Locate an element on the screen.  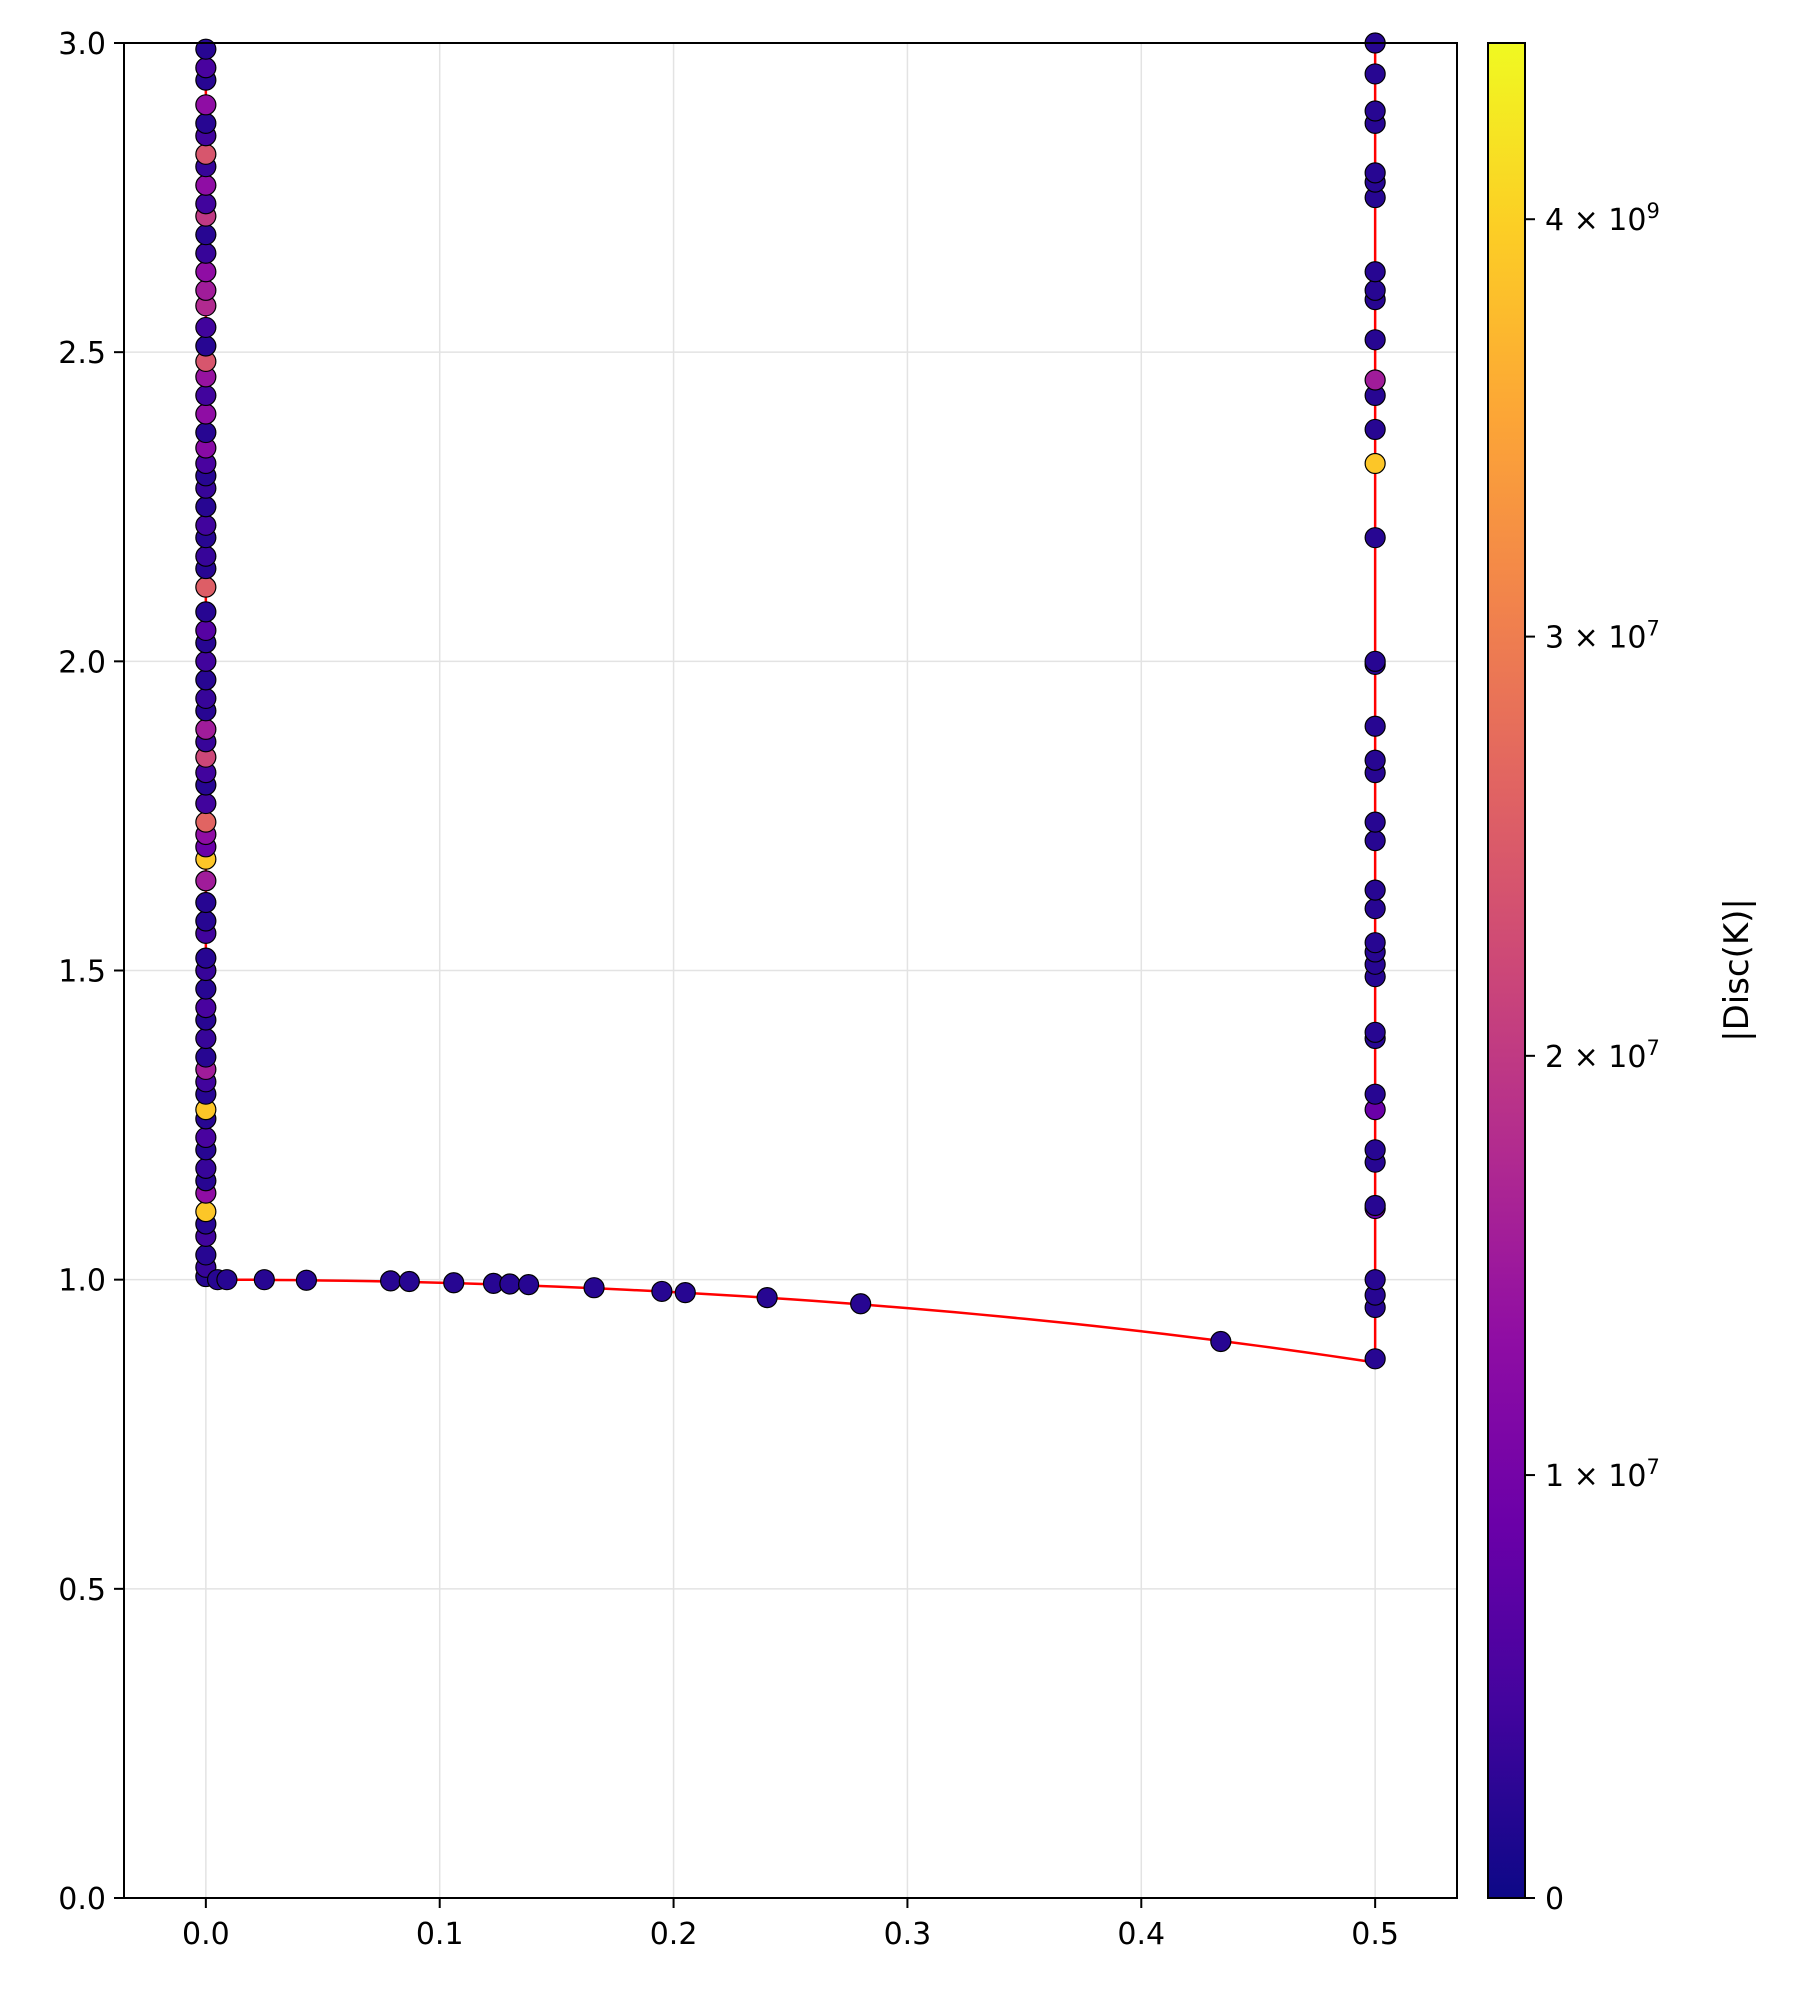
colorbar-tick-label: 0 is located at coordinates (1554, 1899).